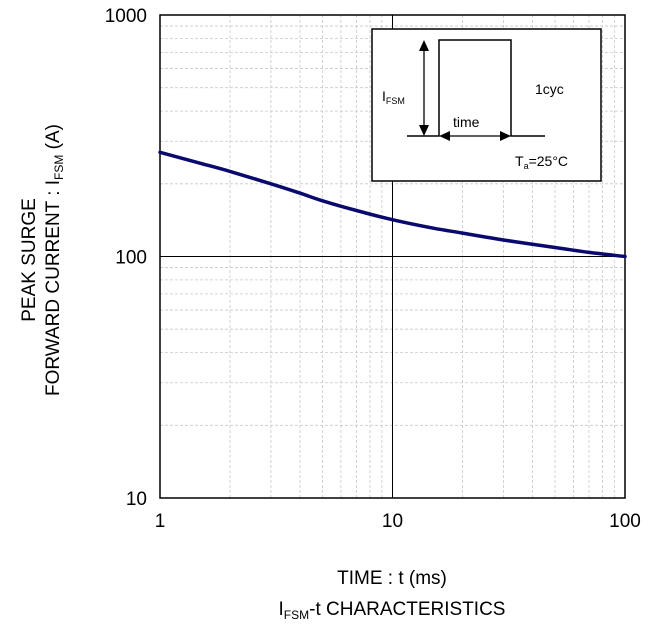 The height and width of the screenshot is (627, 656). Describe the element at coordinates (392, 578) in the screenshot. I see `x-axis-label: TIME : t (ms)` at that location.